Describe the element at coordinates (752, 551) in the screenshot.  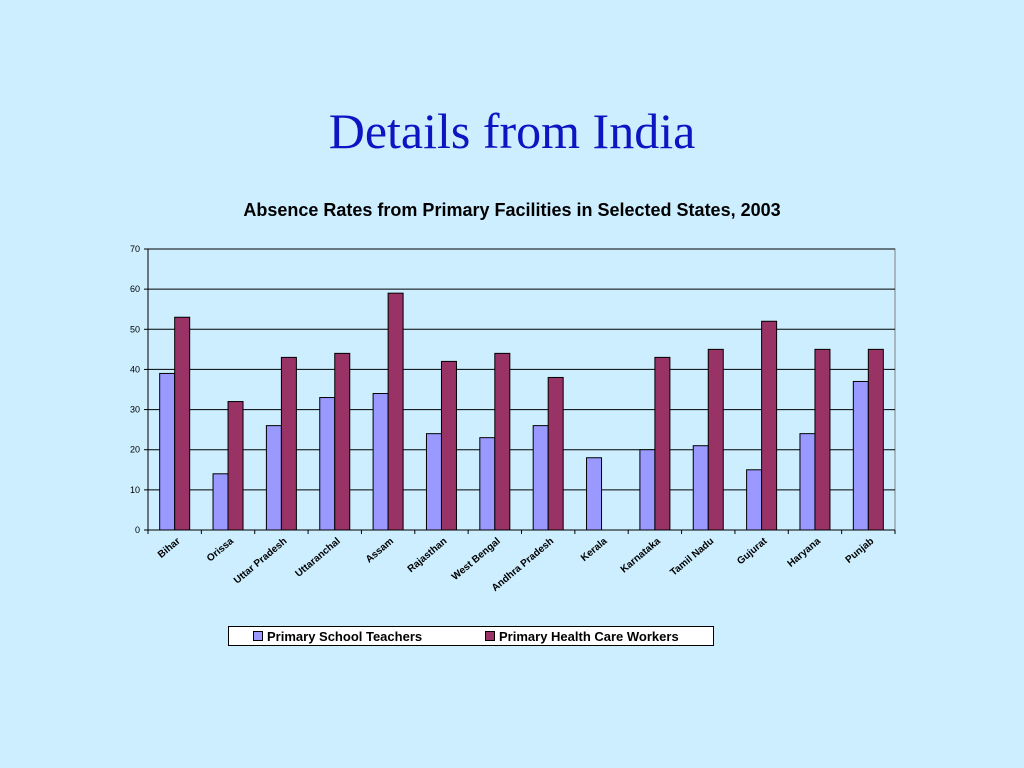
I see `x-tick-label: Gujurat` at that location.